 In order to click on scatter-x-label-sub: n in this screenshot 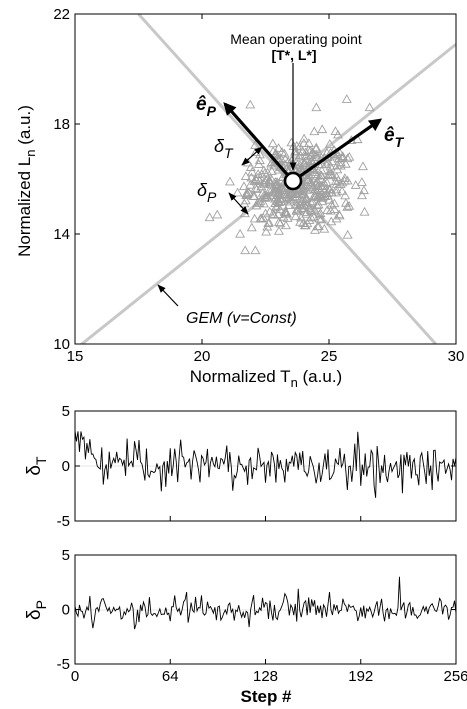, I will do `click(294, 382)`.